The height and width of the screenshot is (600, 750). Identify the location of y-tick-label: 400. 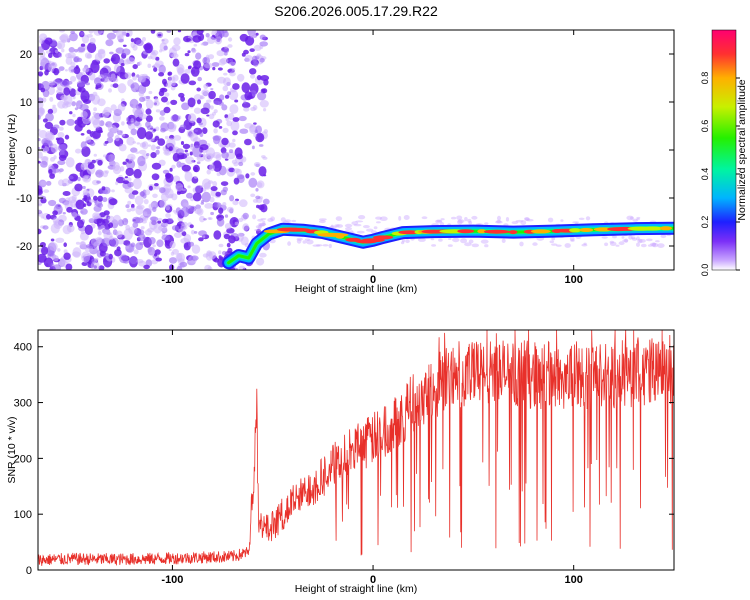
(23, 348).